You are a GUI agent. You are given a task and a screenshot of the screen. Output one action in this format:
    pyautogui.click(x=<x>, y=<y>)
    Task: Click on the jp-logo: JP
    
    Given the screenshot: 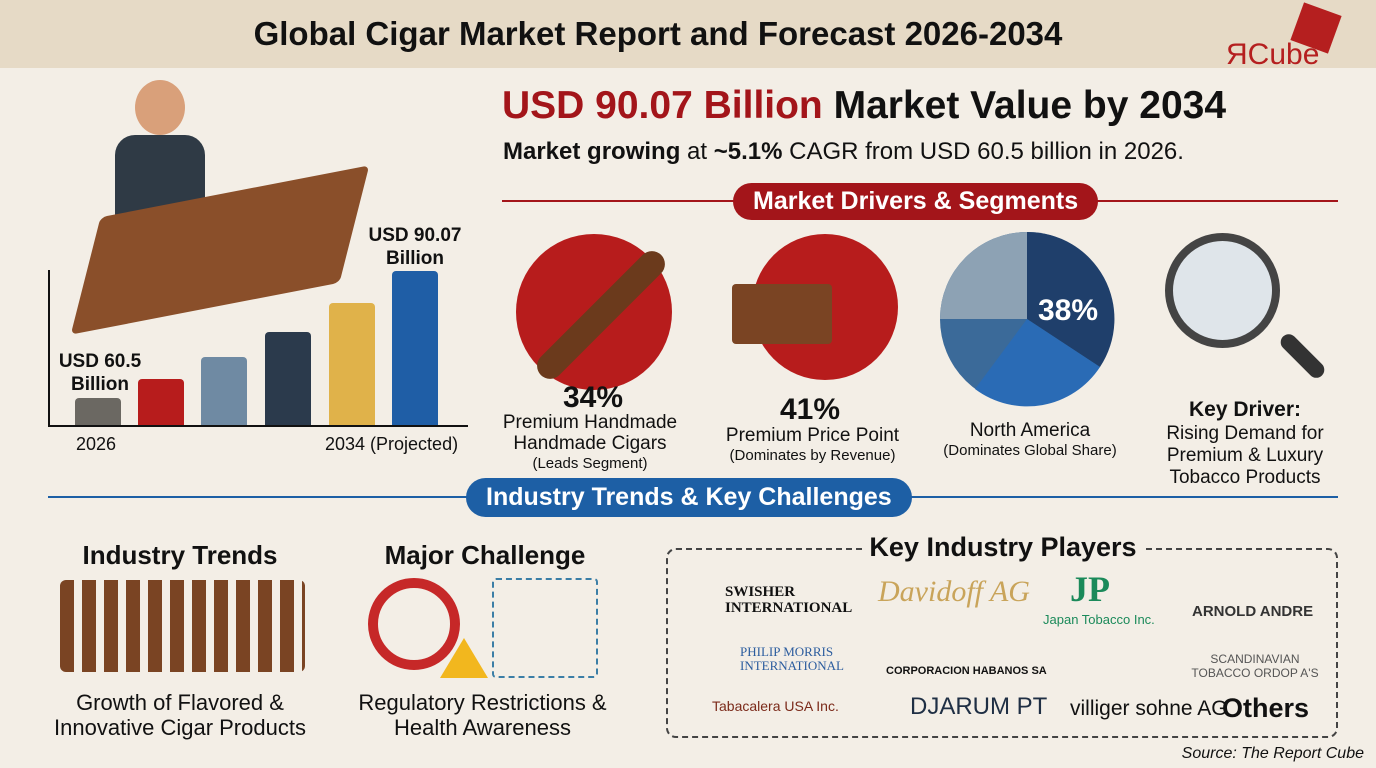 What is the action you would take?
    pyautogui.click(x=1090, y=589)
    